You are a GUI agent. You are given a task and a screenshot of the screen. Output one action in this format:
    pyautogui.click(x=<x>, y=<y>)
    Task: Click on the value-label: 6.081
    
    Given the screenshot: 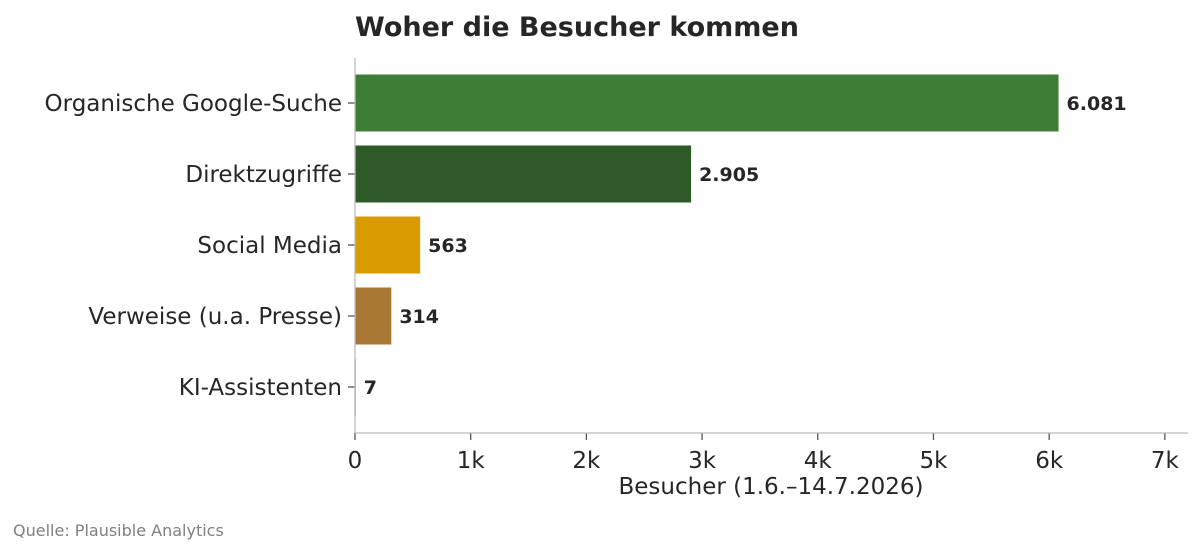 What is the action you would take?
    pyautogui.click(x=1097, y=104)
    